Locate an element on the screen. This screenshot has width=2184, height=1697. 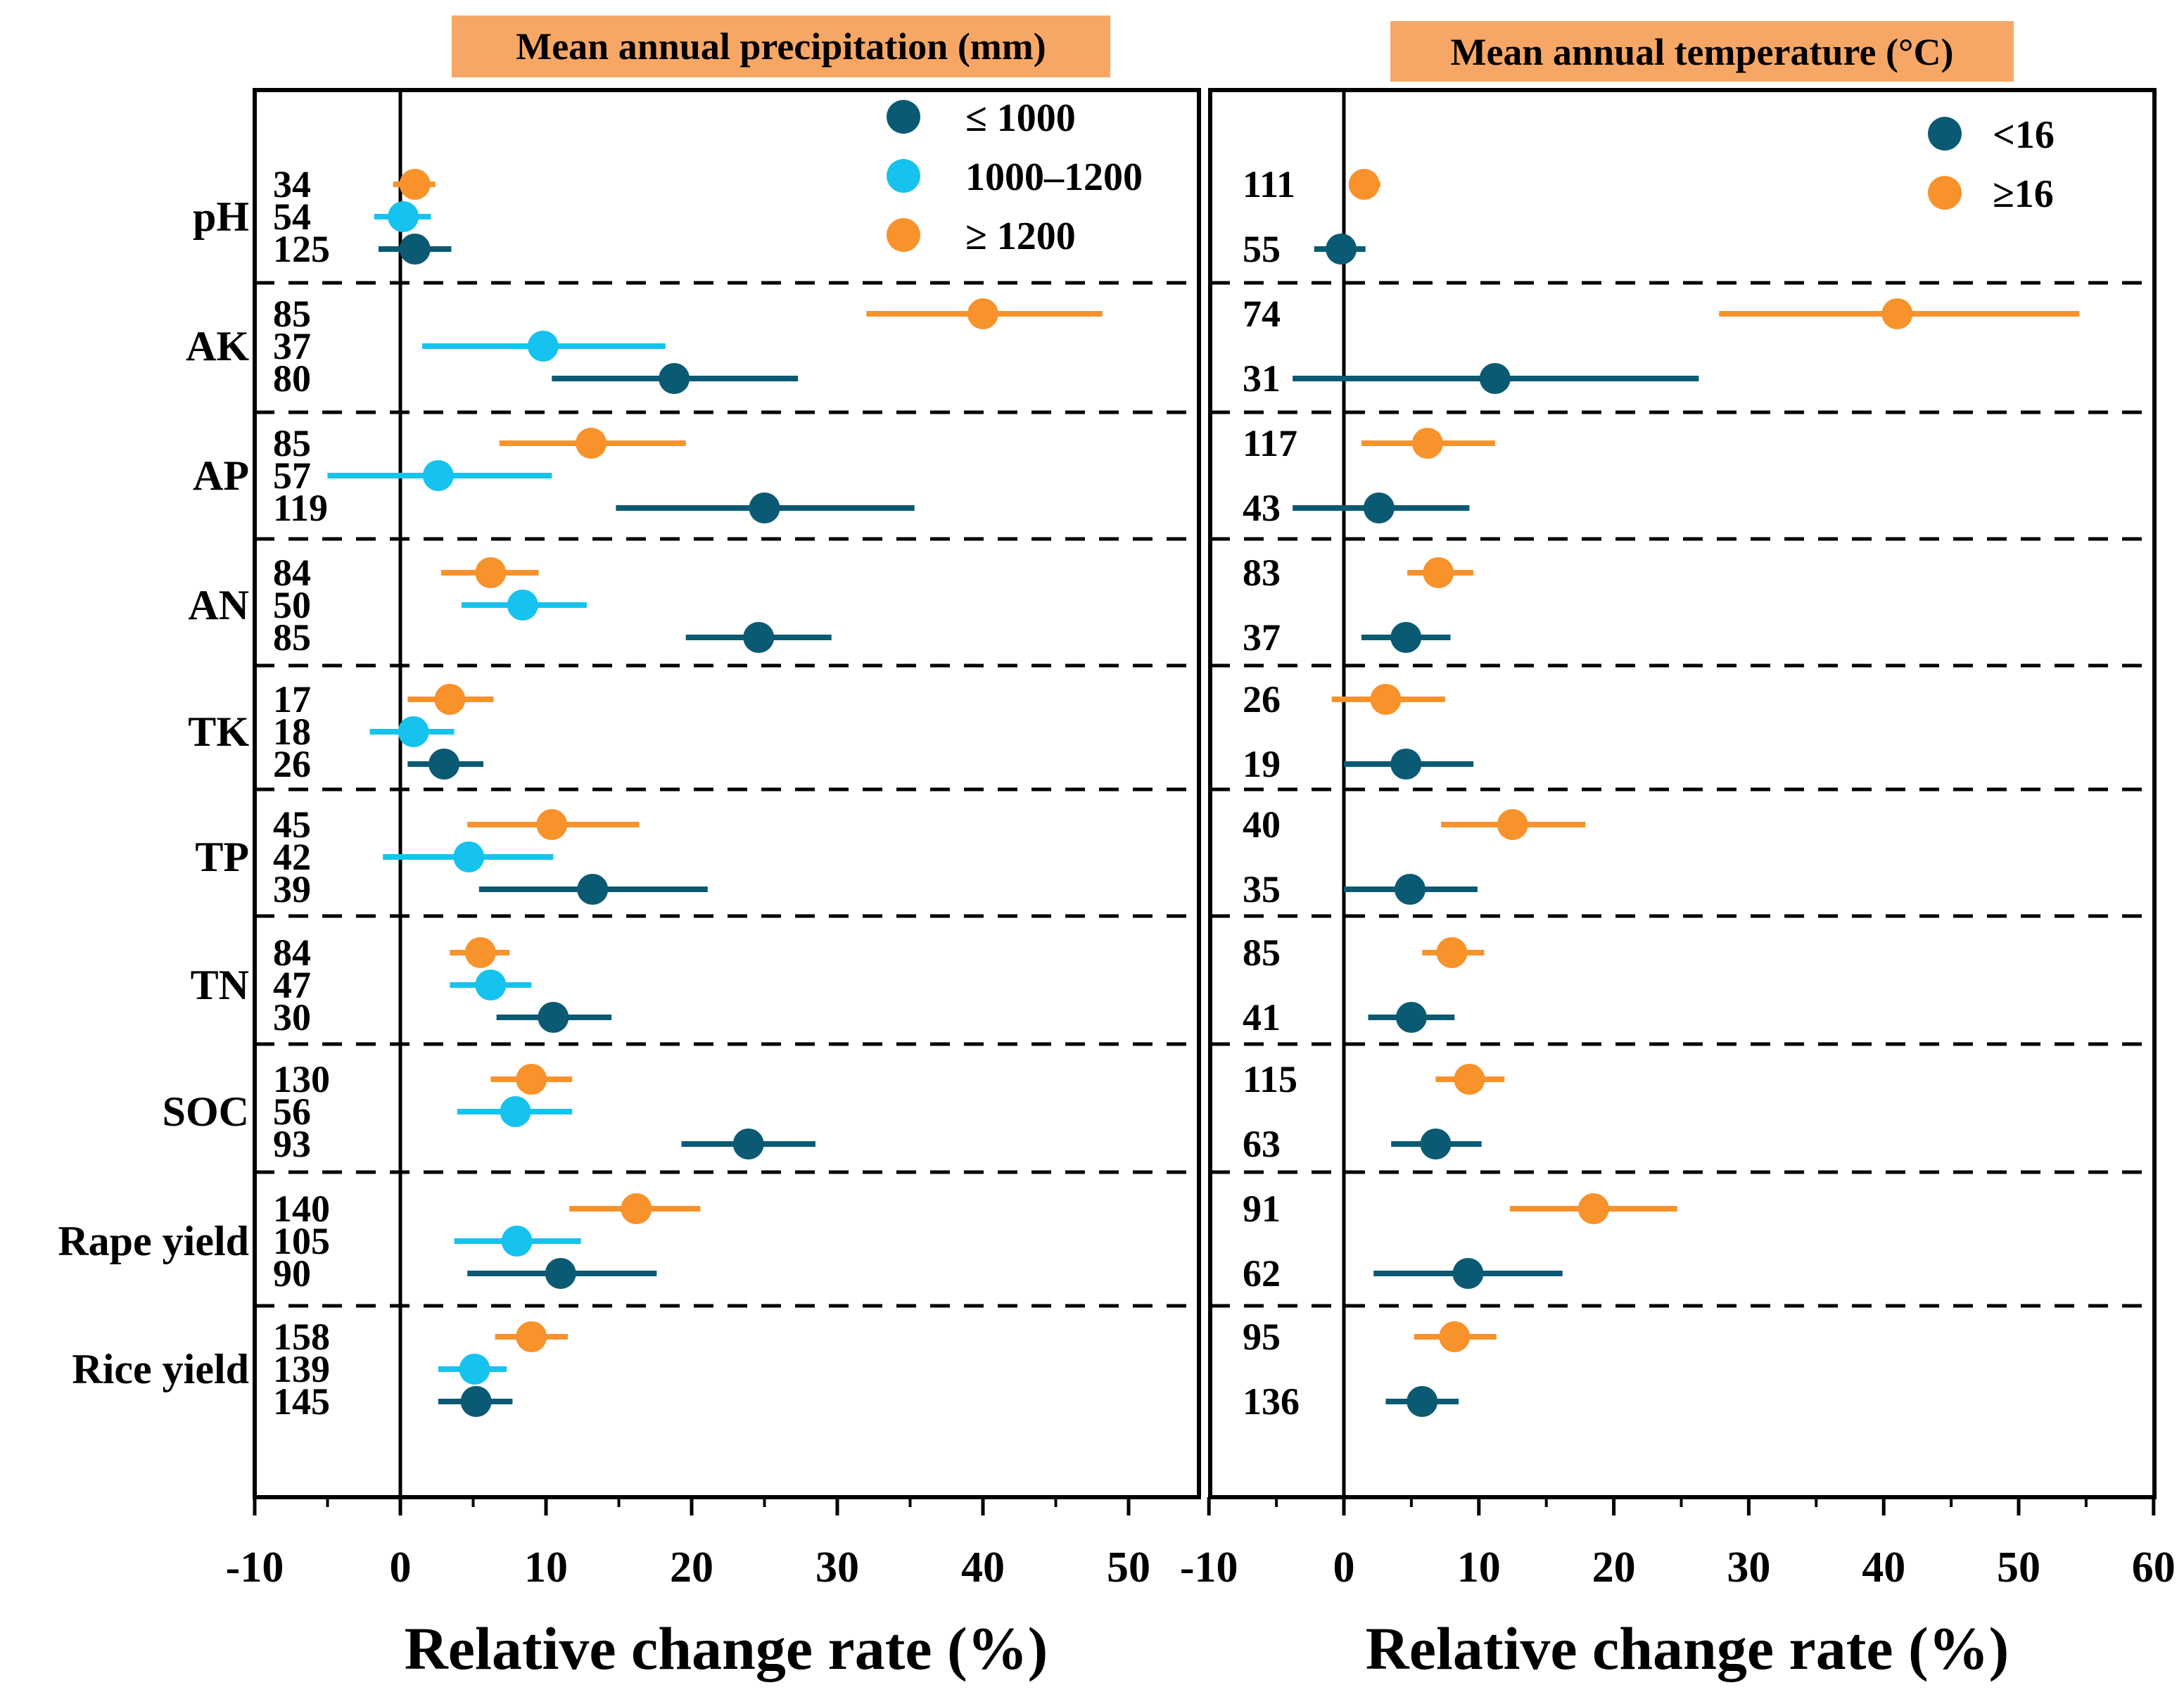
precipitation-rice-yield-1000-mean-point is located at coordinates (476, 1401).